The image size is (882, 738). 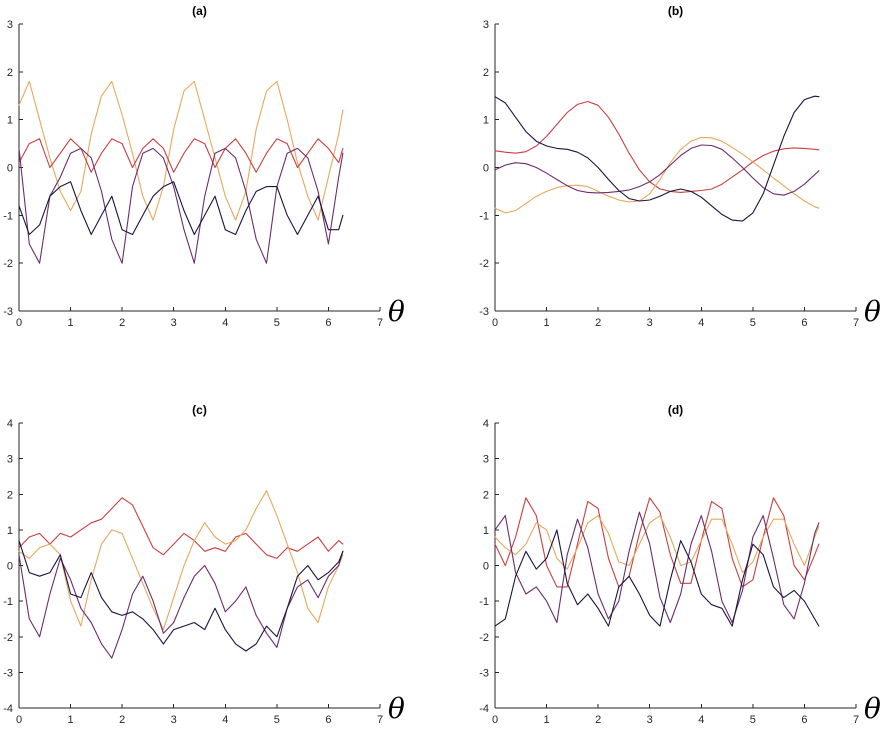 I want to click on panel-title: (d), so click(x=675, y=410).